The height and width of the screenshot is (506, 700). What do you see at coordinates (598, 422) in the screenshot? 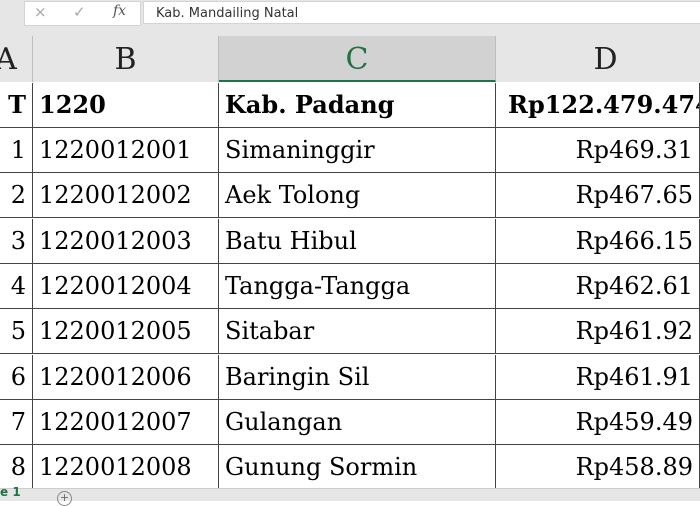
I see `cell-d: Rp459.49` at bounding box center [598, 422].